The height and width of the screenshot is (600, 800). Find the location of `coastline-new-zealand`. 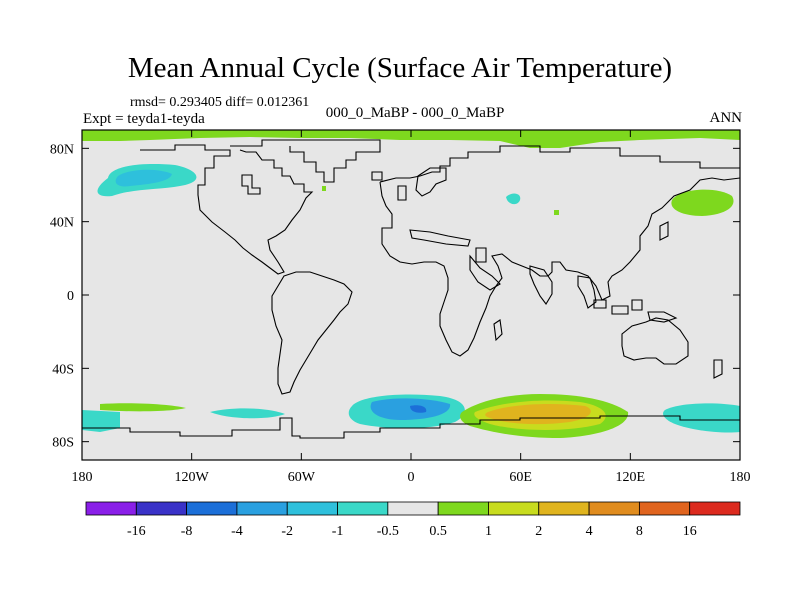

coastline-new-zealand is located at coordinates (718, 369).